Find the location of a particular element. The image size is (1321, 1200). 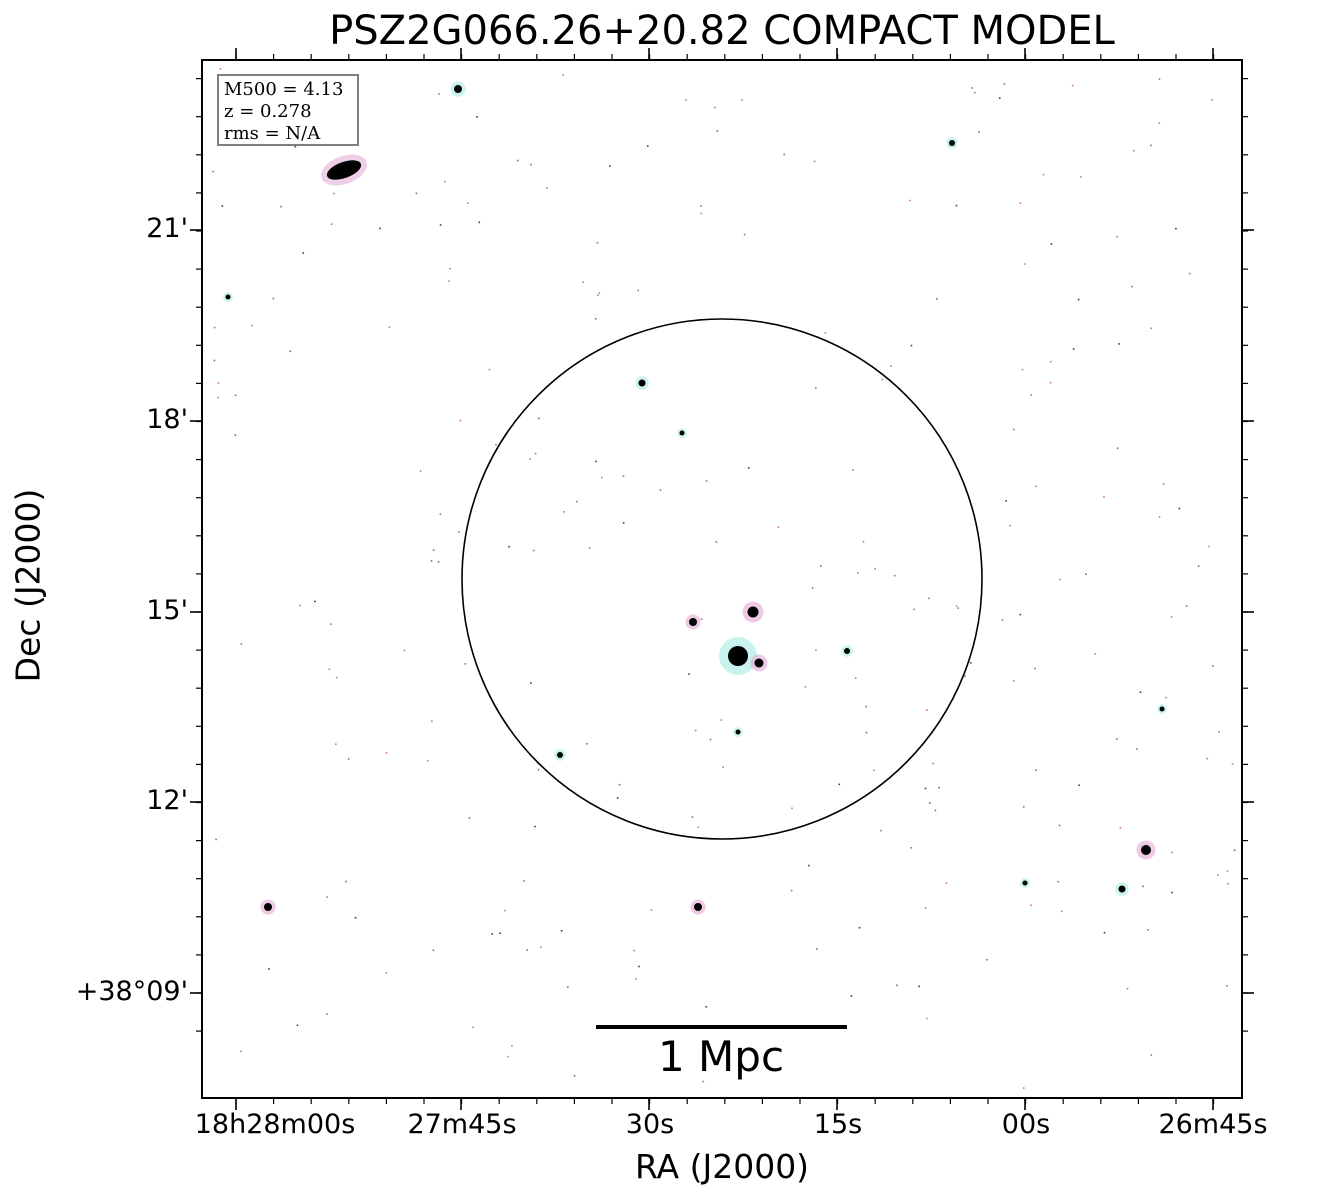

redshift-text: z = 0.278 is located at coordinates (268, 111).